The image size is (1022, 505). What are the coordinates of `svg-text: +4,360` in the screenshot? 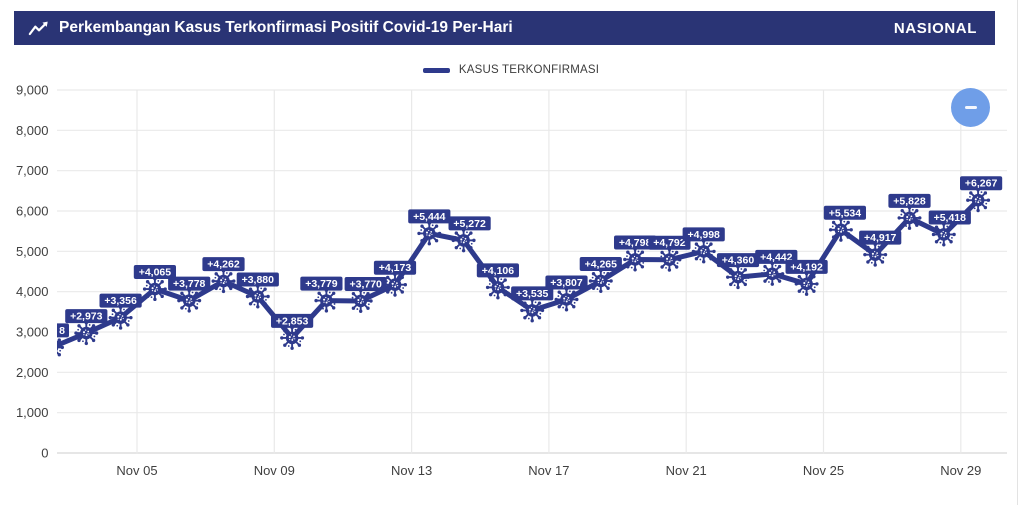 It's located at (738, 261).